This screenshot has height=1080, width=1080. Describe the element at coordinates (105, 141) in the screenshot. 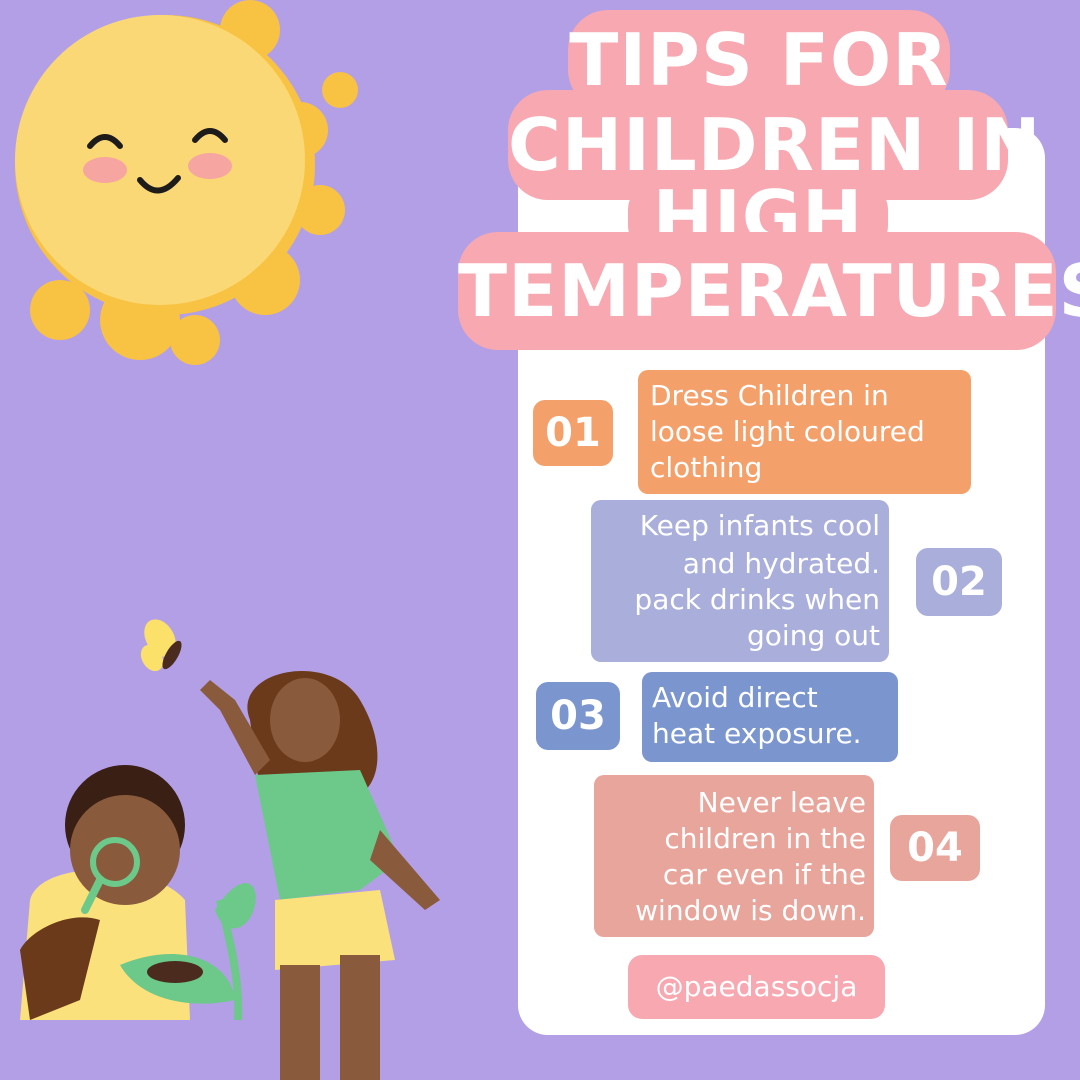

I see `sun-left-eye` at that location.